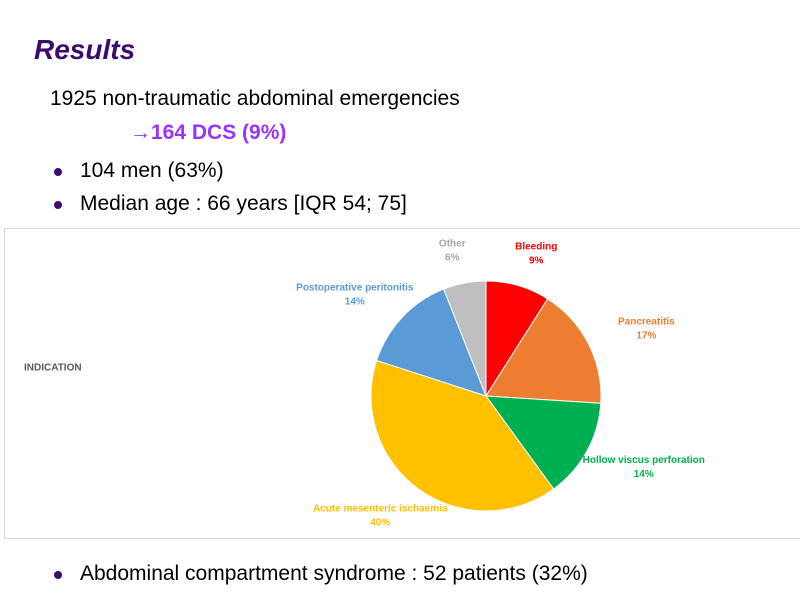 The image size is (800, 600). Describe the element at coordinates (536, 261) in the screenshot. I see `slice-value-label: 9%` at that location.